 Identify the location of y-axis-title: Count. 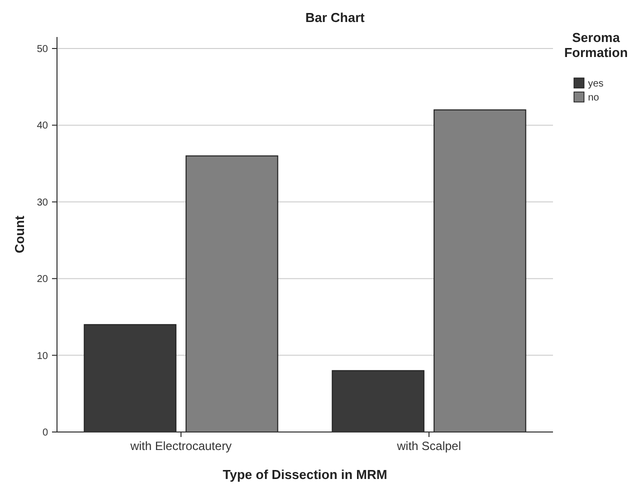
(19, 234).